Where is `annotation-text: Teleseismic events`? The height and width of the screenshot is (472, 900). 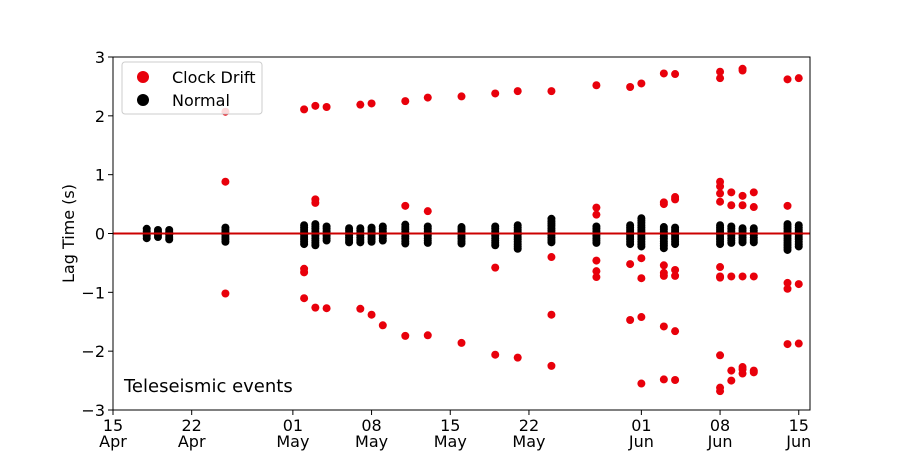 annotation-text: Teleseismic events is located at coordinates (208, 386).